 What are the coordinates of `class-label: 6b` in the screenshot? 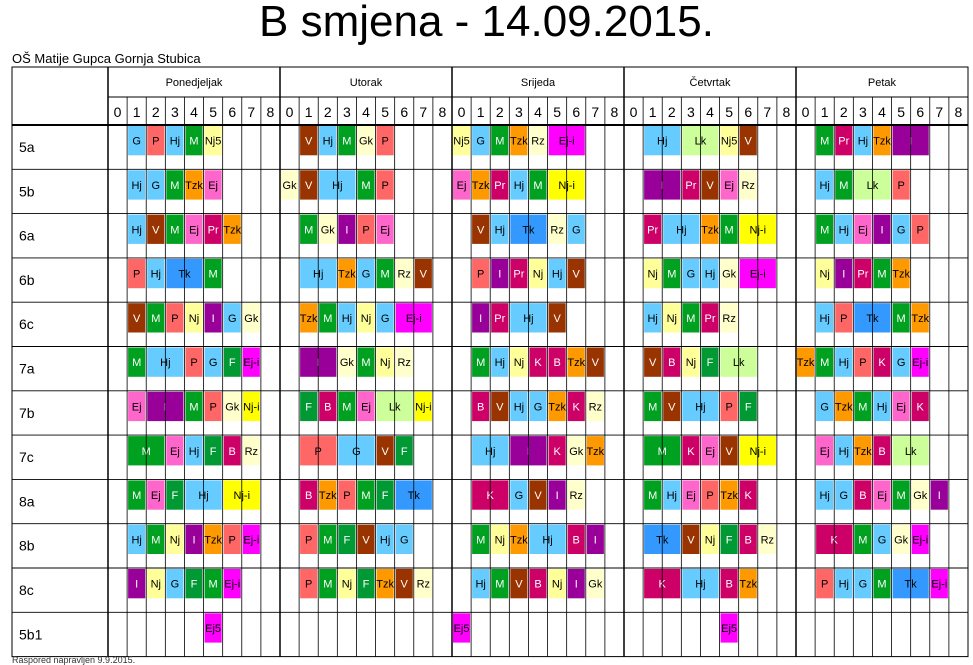 It's located at (27, 280).